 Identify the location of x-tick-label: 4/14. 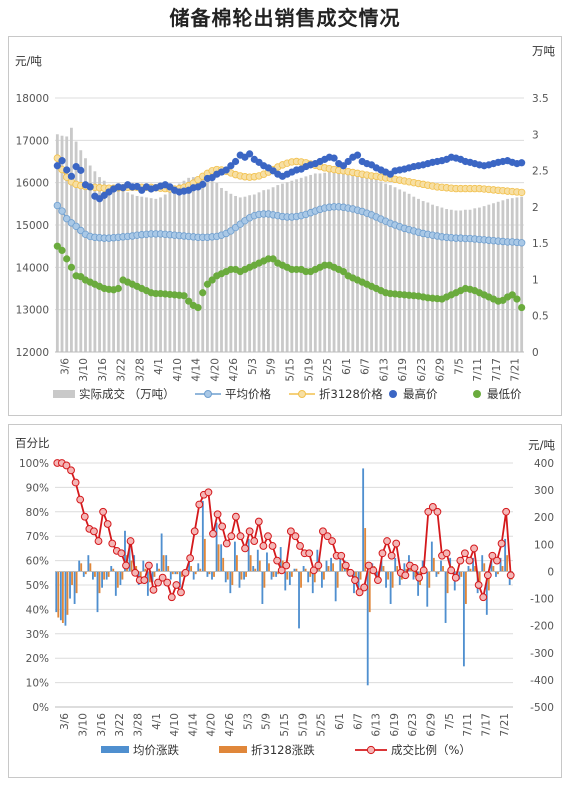
(197, 370).